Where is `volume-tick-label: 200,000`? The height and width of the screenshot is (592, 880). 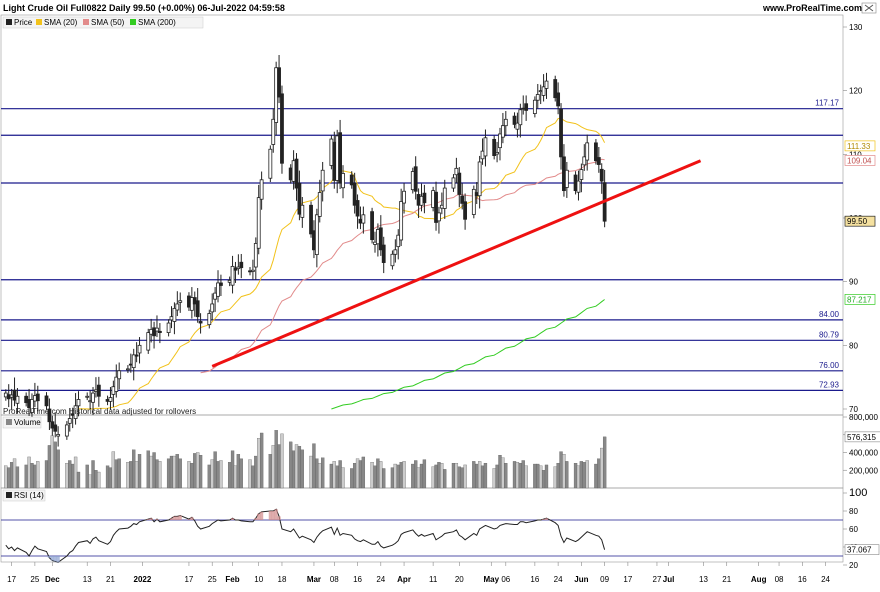 volume-tick-label: 200,000 is located at coordinates (863, 470).